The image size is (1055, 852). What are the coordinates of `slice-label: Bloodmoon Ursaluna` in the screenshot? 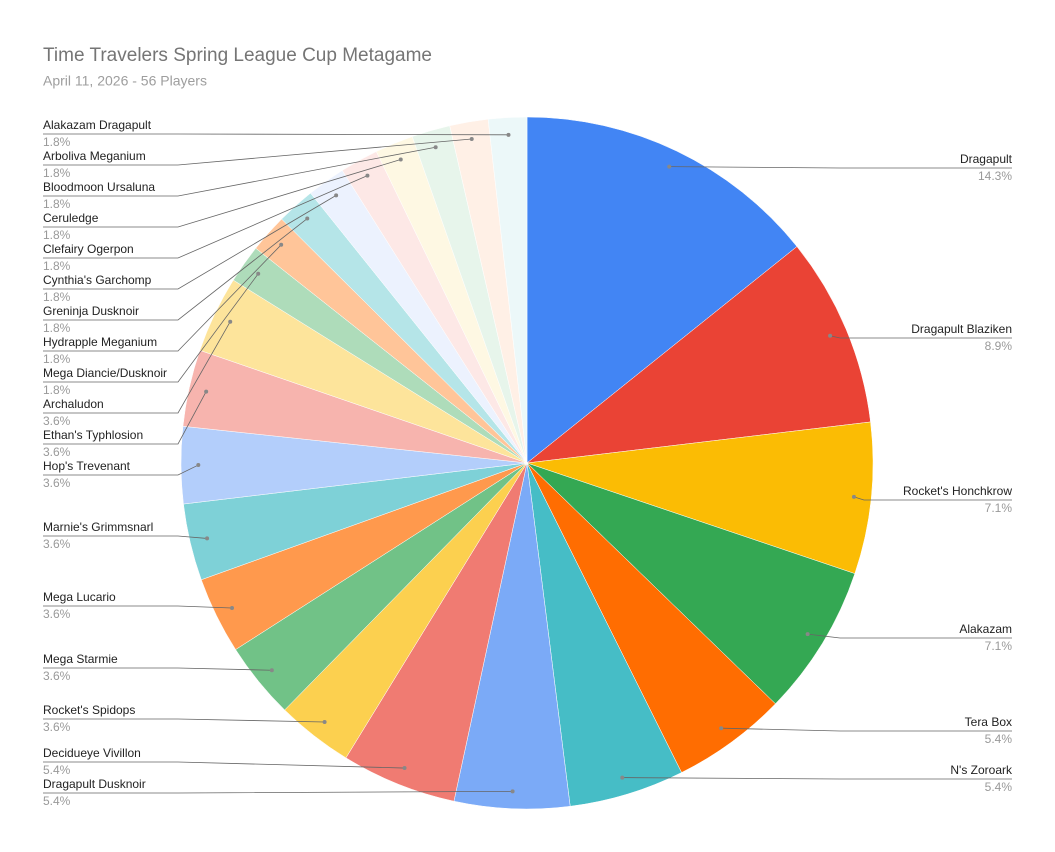 It's located at (99, 187).